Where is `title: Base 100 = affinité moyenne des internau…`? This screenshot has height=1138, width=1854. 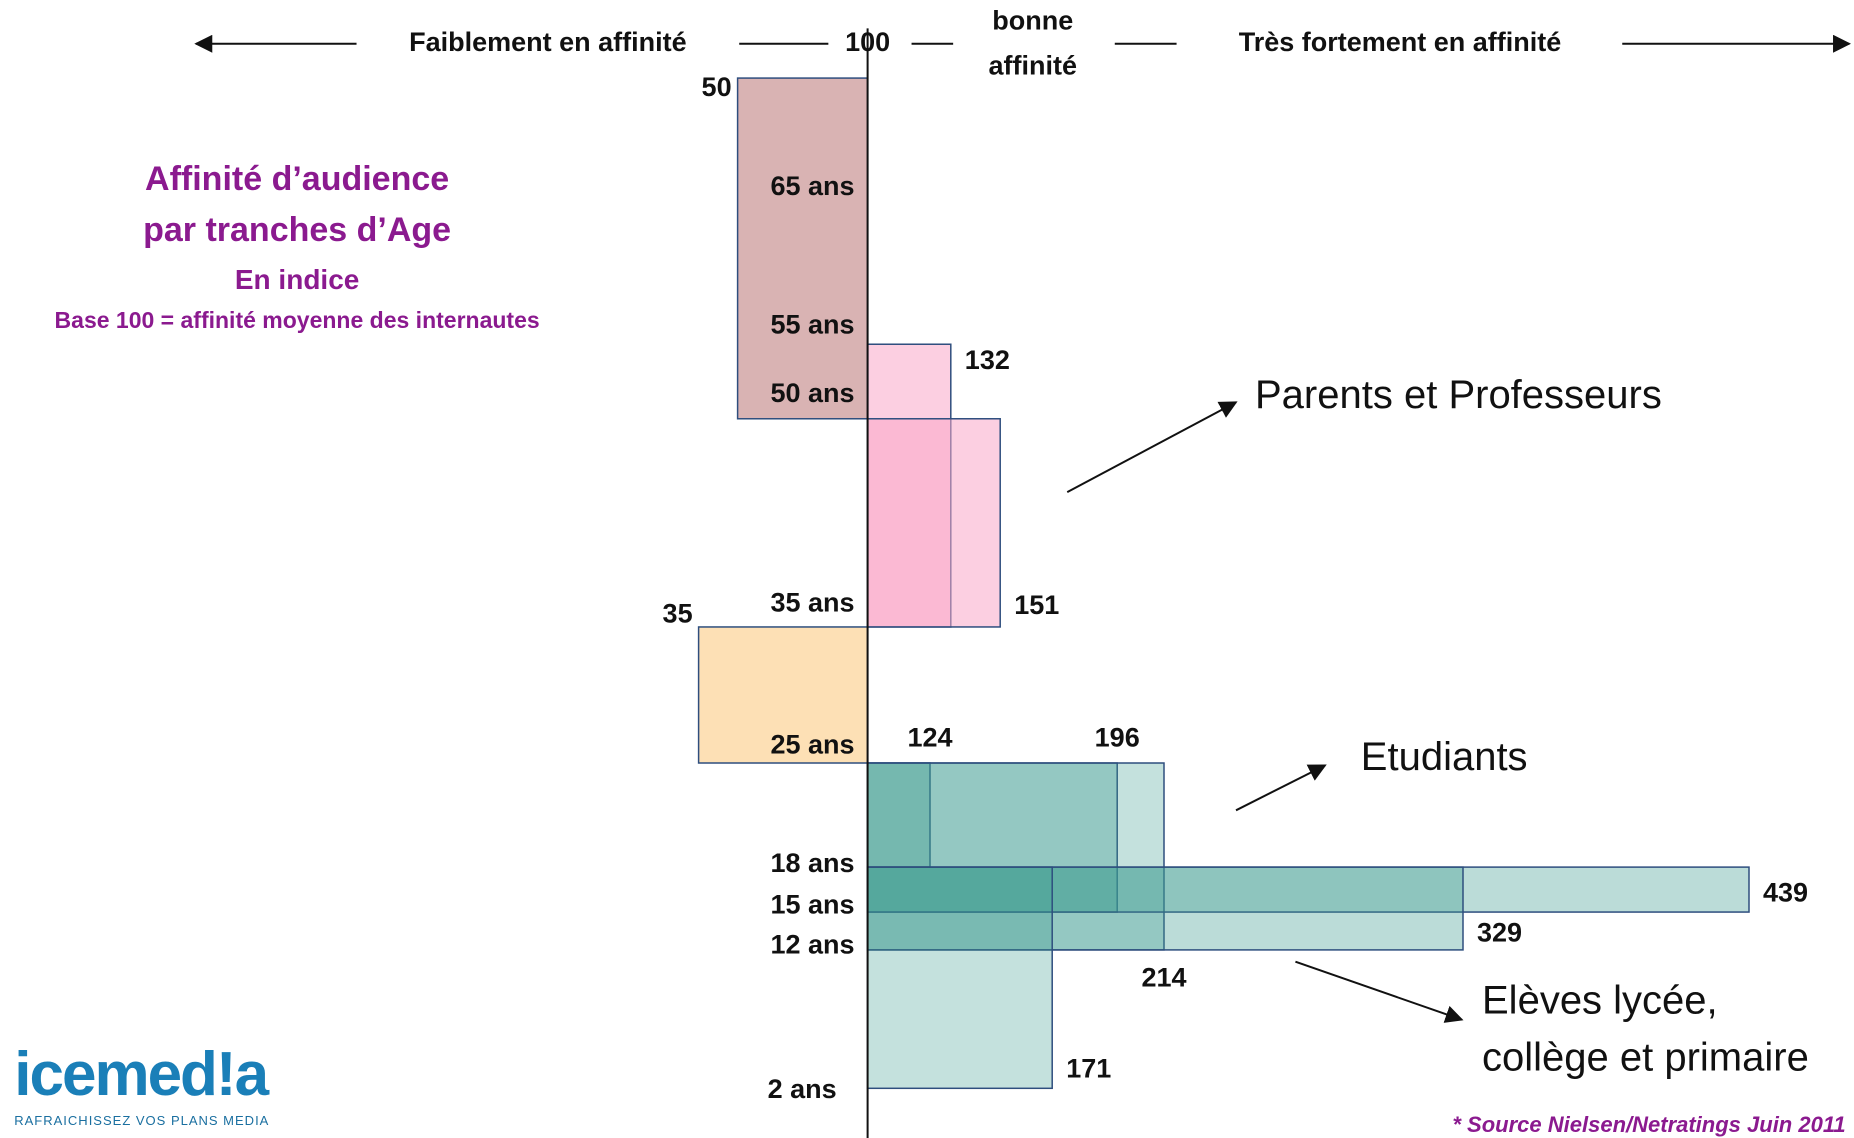
title: Base 100 = affinité moyenne des internau… is located at coordinates (297, 320).